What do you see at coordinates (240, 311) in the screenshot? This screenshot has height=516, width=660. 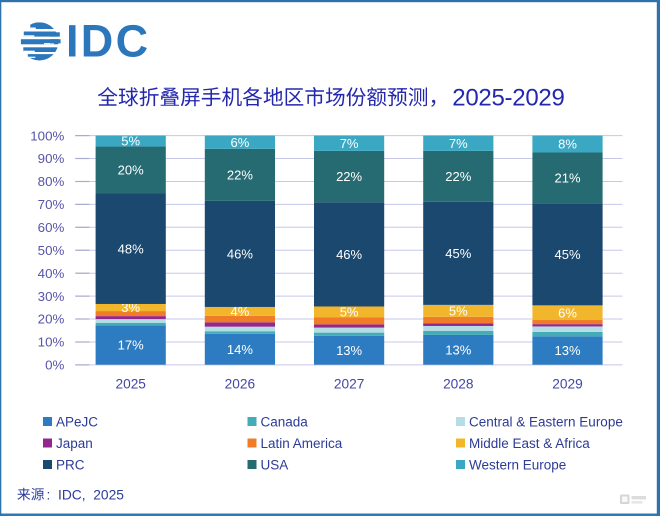 I see `svg-text: 4%` at bounding box center [240, 311].